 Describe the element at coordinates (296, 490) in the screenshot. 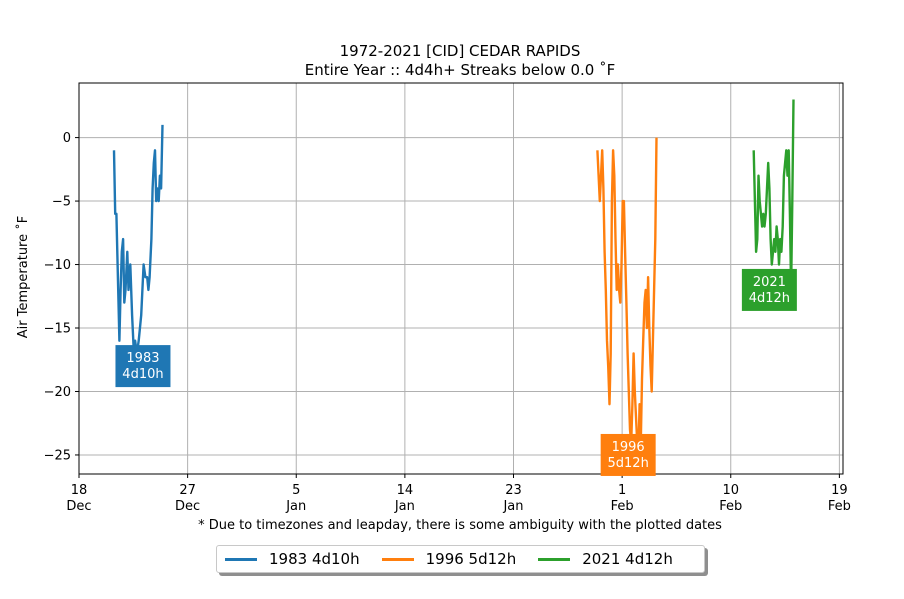

I see `x-tick-label: 5` at that location.